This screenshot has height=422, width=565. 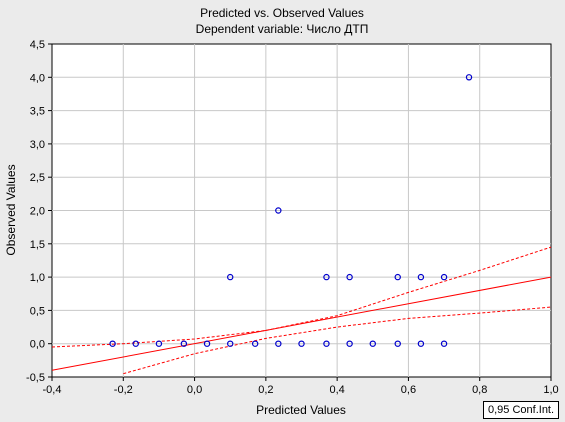 What do you see at coordinates (37, 45) in the screenshot?
I see `y-tick-label: 4,5` at bounding box center [37, 45].